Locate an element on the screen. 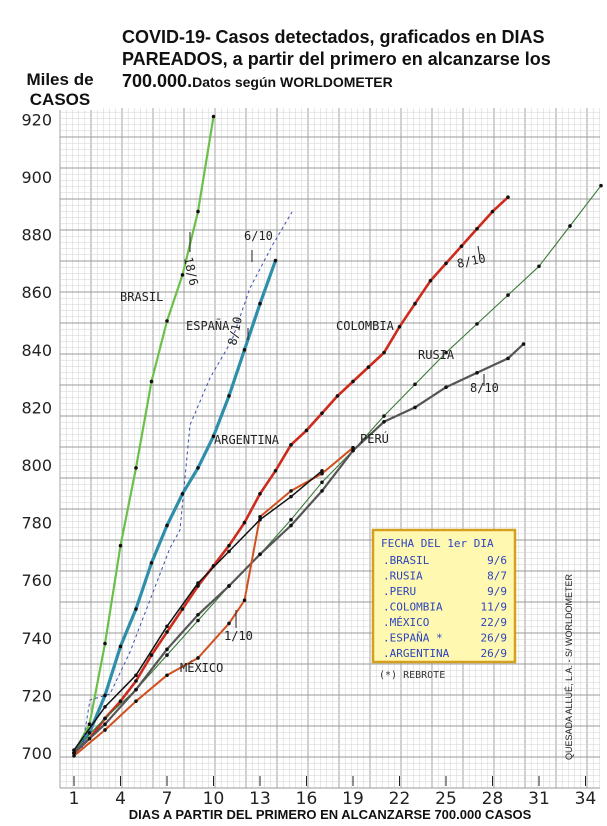 This screenshot has height=826, width=607. annotation-peru: PERÚ is located at coordinates (374, 438).